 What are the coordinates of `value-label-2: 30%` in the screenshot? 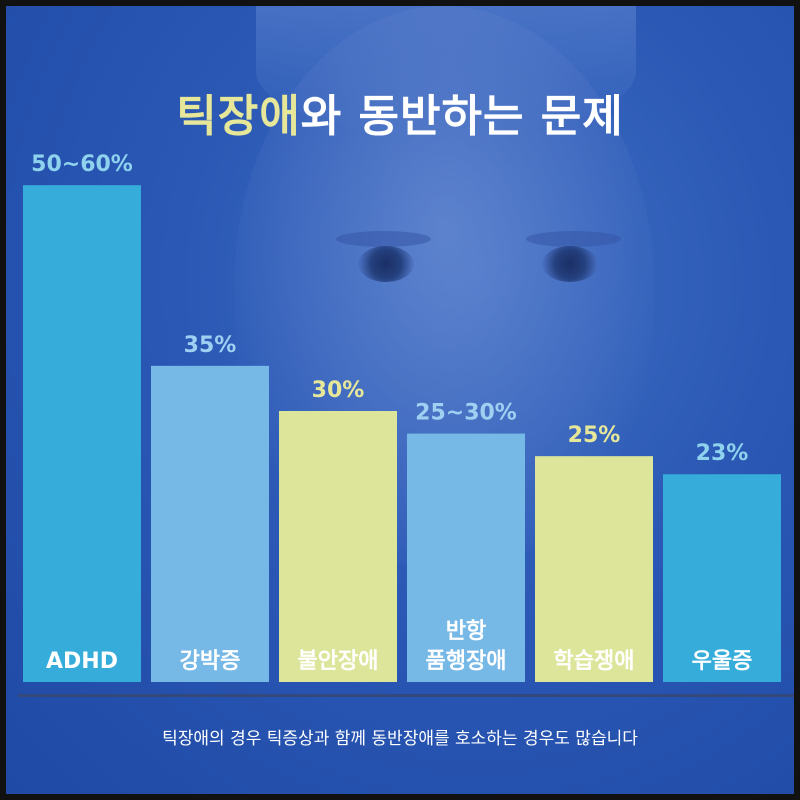 It's located at (338, 390).